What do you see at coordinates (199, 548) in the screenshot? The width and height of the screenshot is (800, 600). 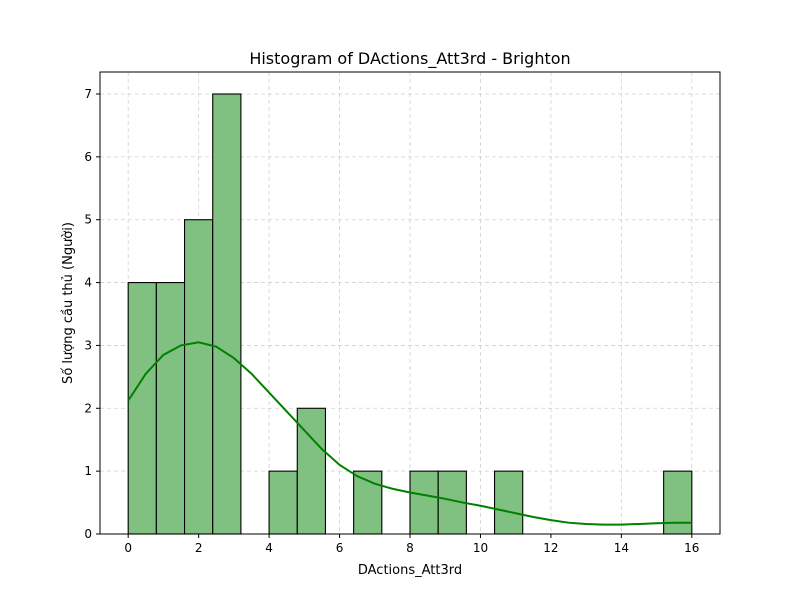 I see `x-tick-label: 2` at bounding box center [199, 548].